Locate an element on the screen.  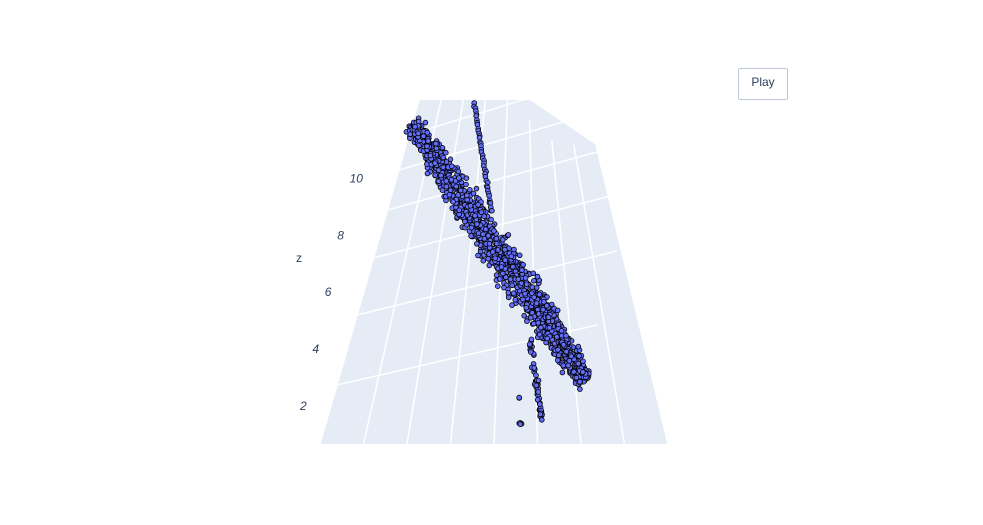
play-button: Play is located at coordinates (763, 84).